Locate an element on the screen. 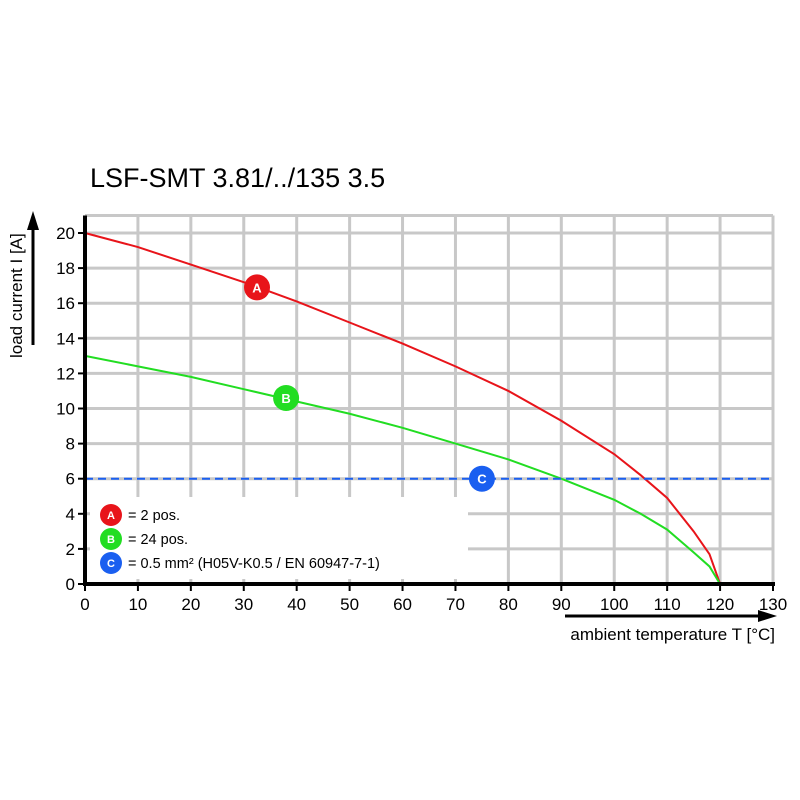 This screenshot has width=800, height=800. x-tick-label: 20 is located at coordinates (190, 604).